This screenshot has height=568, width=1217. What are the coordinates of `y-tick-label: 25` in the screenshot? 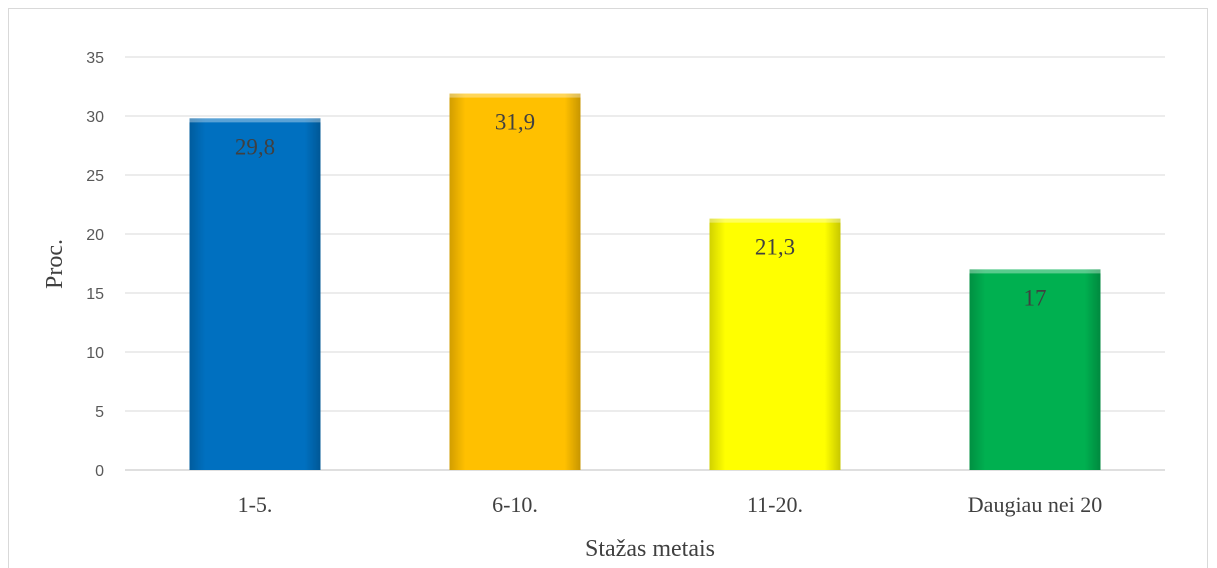 It's located at (95, 176).